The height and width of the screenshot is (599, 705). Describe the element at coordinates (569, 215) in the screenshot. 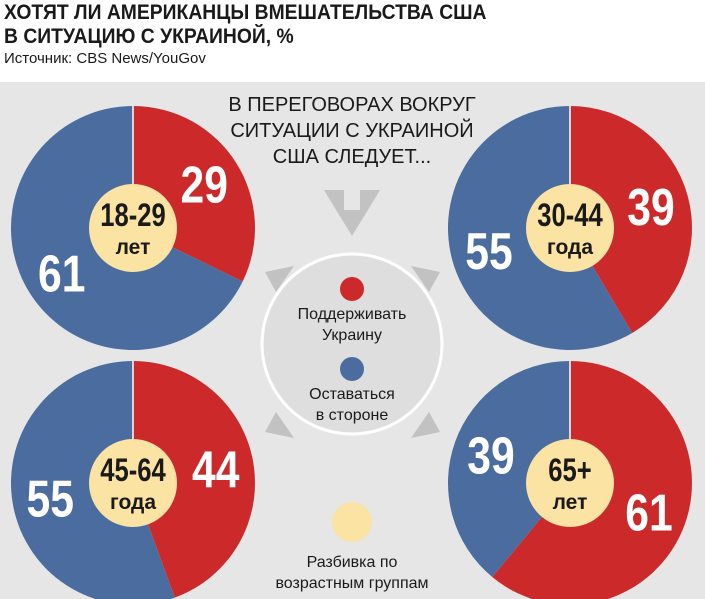

I see `age-group-label: 30-44` at that location.